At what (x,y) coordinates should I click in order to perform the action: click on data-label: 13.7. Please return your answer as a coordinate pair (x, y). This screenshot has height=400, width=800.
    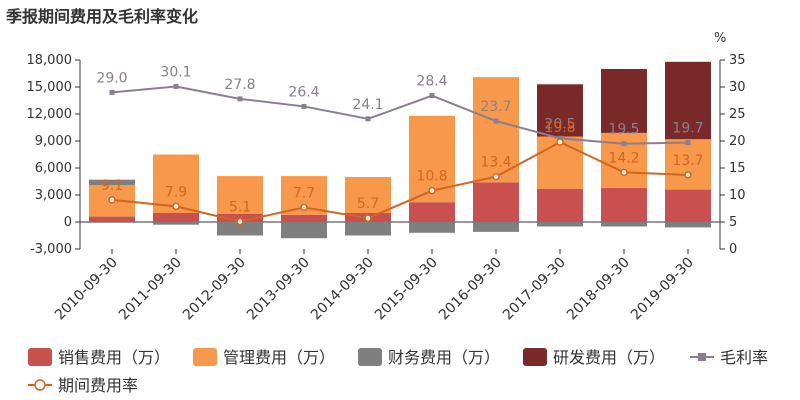
    Looking at the image, I should click on (687, 161).